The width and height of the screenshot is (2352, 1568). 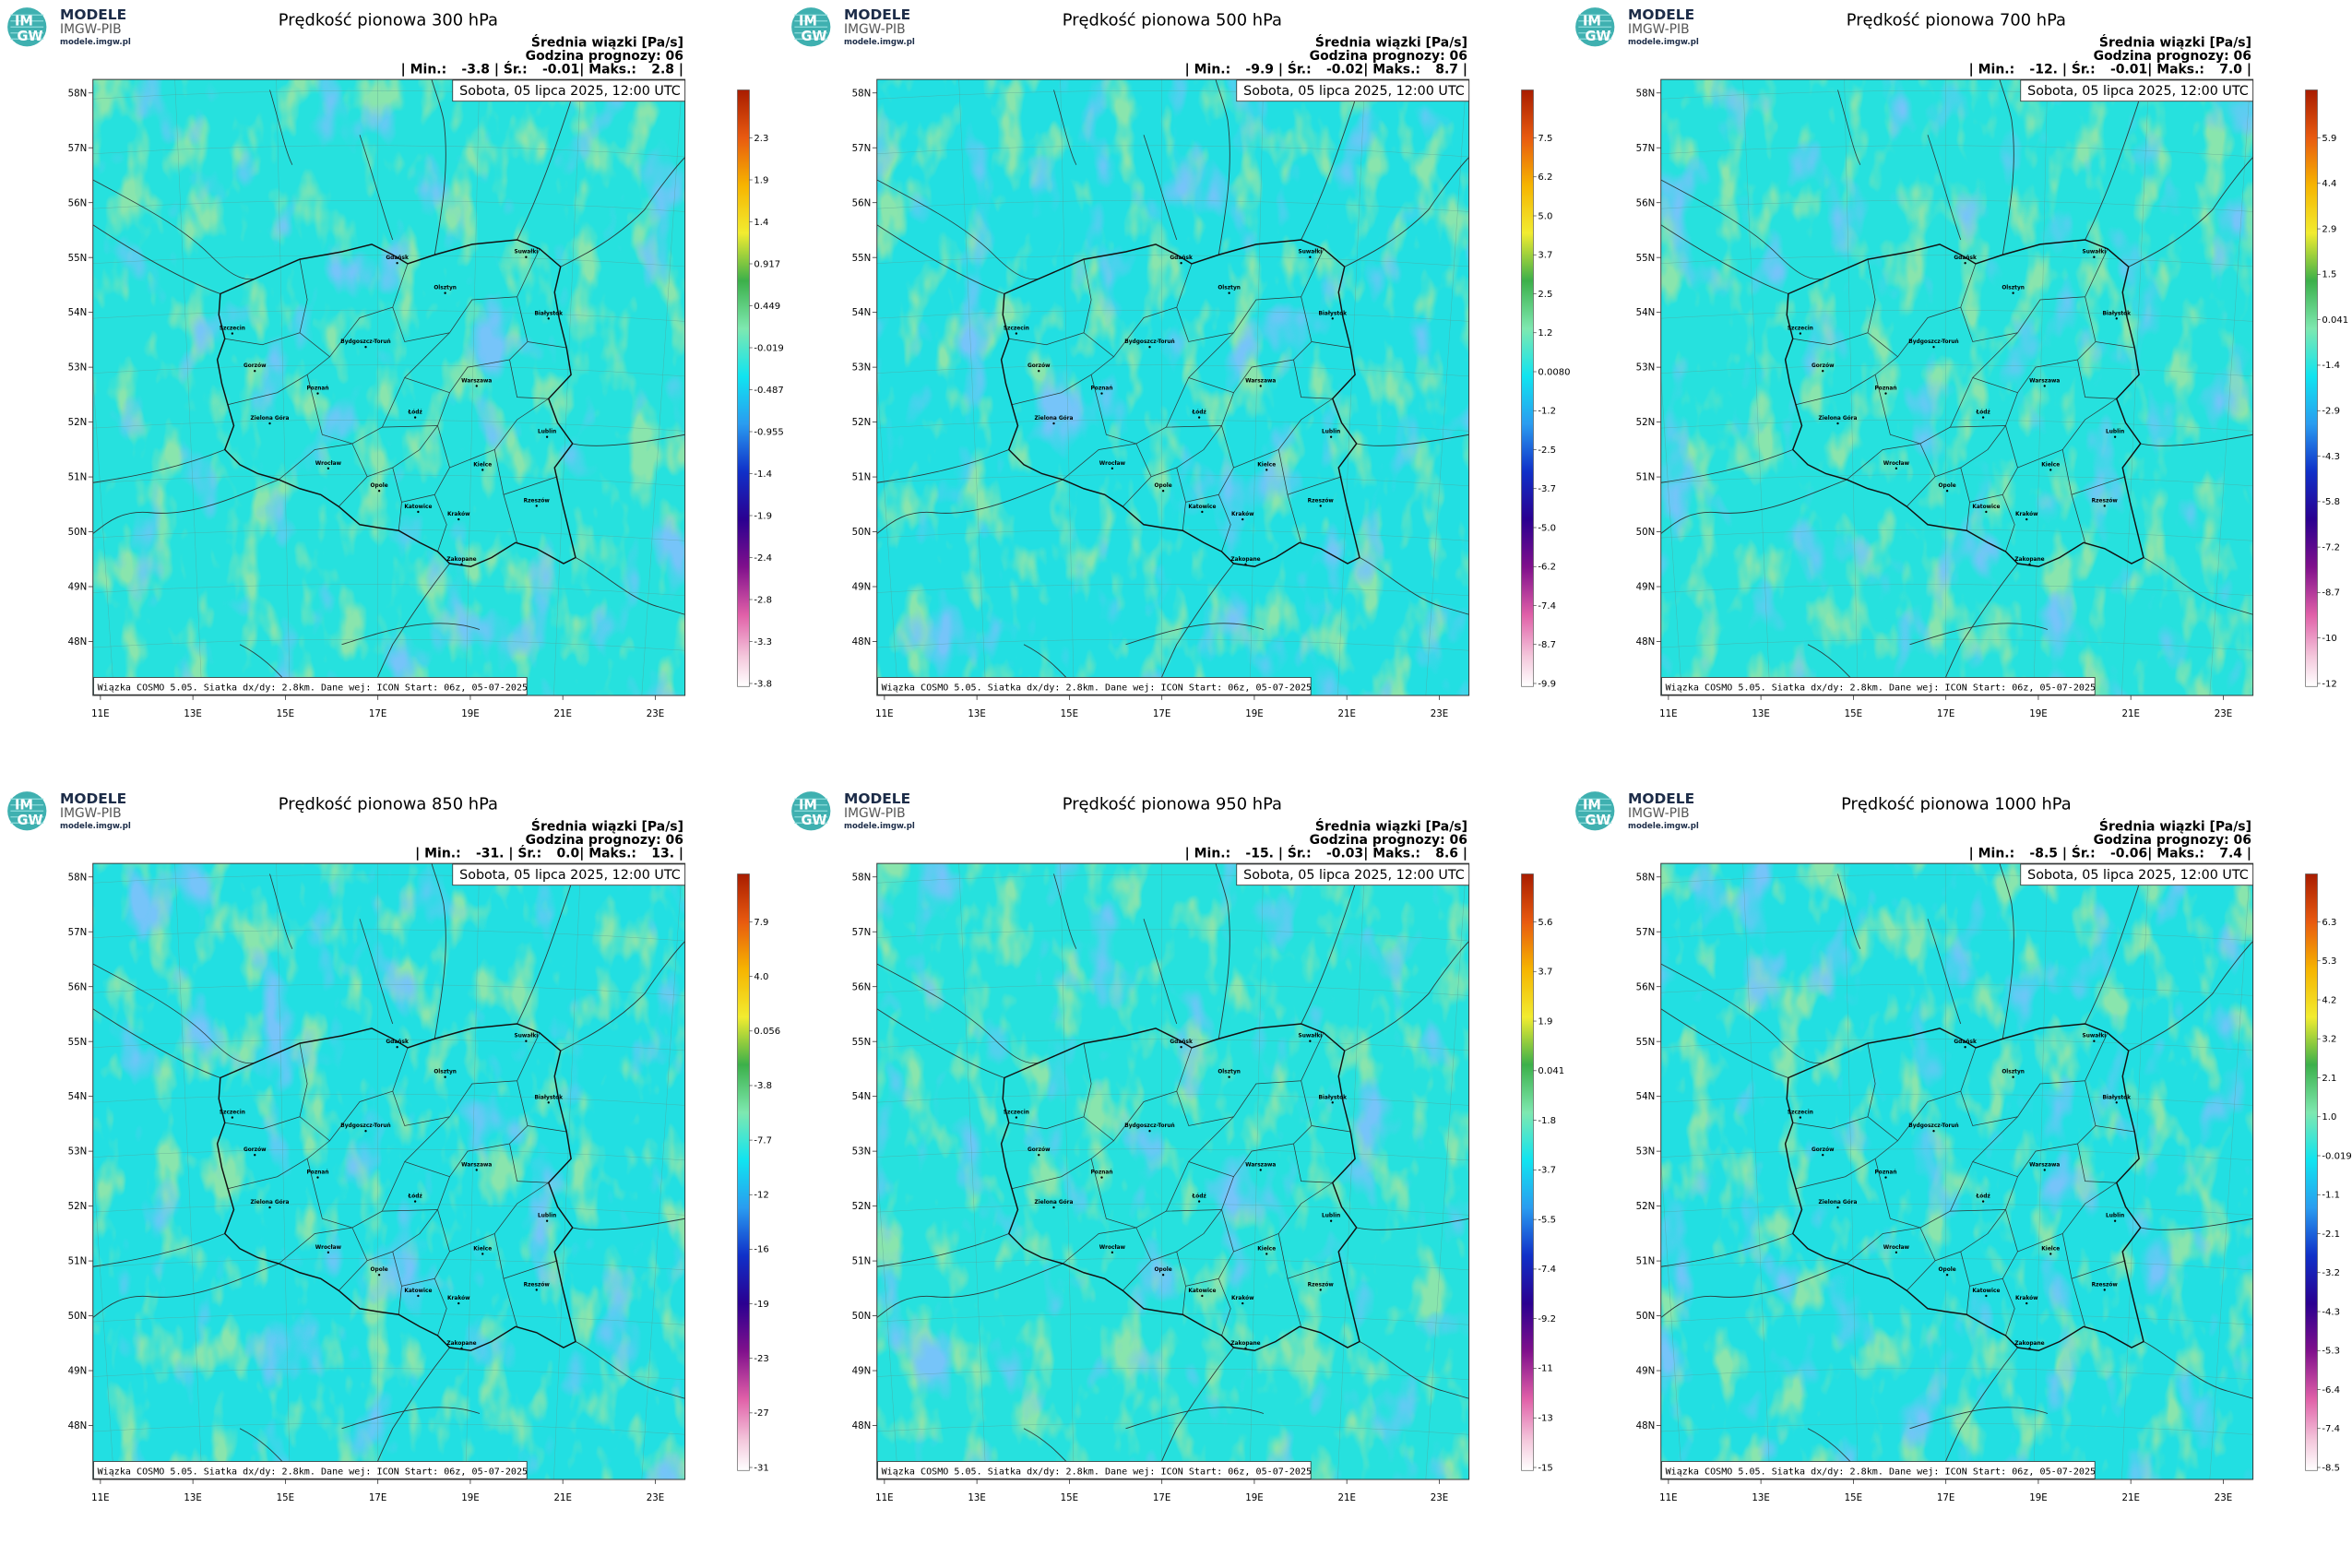 I want to click on colorbar-label: -31, so click(x=761, y=1468).